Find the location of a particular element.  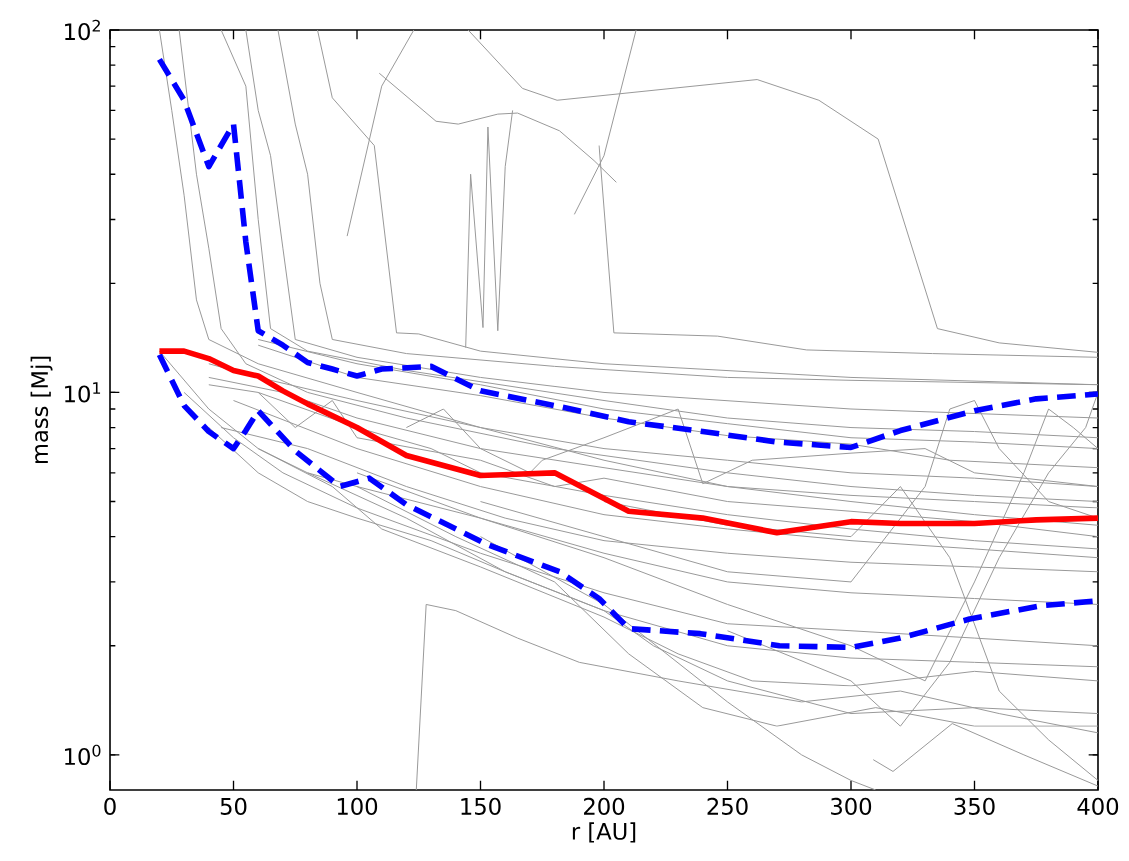

y-axis-title: mass [Mj] is located at coordinates (41, 410).